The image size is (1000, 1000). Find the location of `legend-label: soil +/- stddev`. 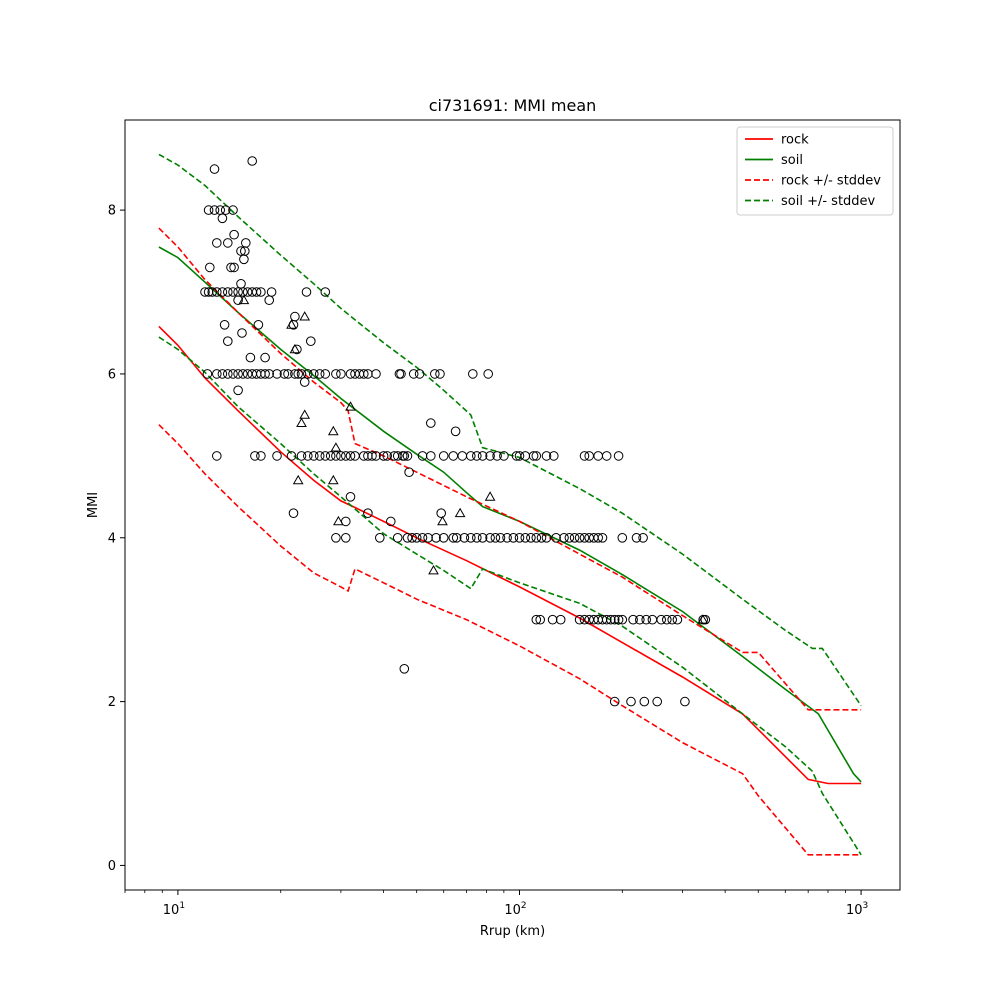

legend-label: soil +/- stddev is located at coordinates (828, 201).